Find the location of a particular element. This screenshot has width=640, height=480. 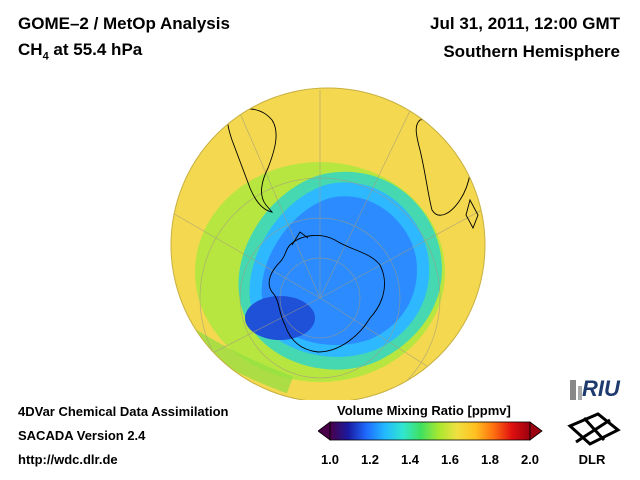

colorbar-tick-label: 1.0 is located at coordinates (330, 459).